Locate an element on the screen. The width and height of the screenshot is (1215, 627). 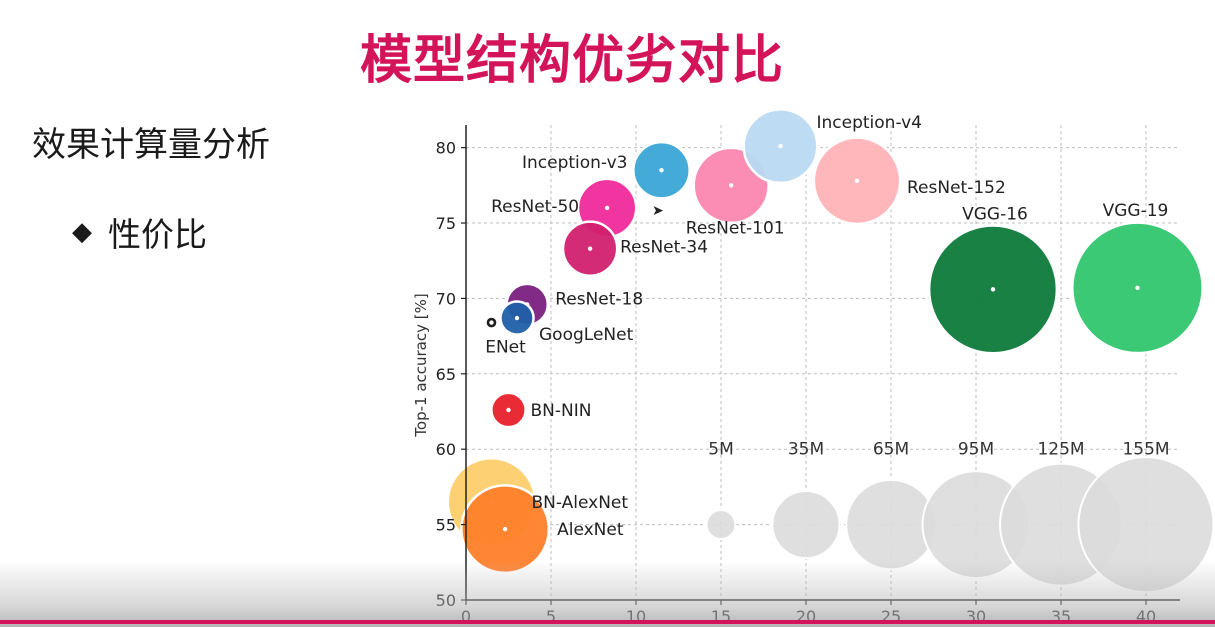
model-label: GoogLeNet is located at coordinates (586, 335).